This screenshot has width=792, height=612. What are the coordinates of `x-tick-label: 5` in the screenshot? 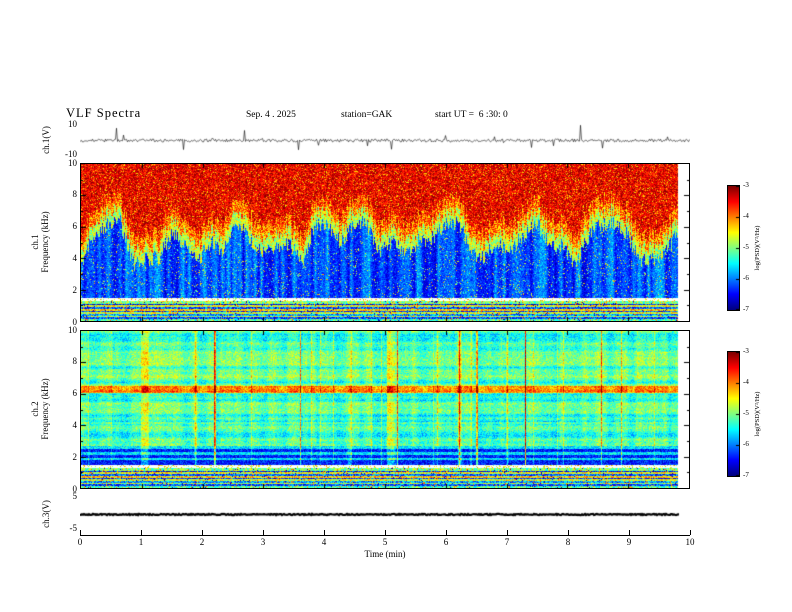 It's located at (385, 542).